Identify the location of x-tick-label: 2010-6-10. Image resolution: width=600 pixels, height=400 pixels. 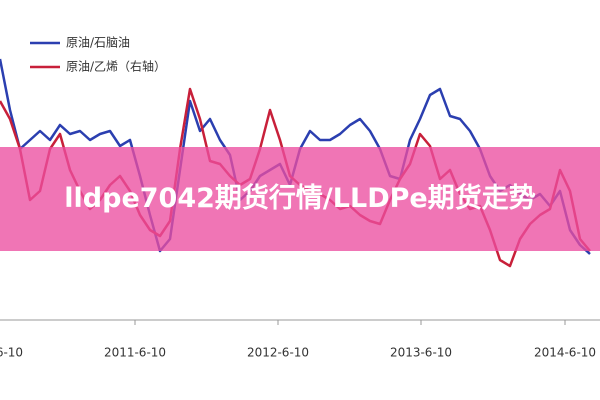
(11, 353).